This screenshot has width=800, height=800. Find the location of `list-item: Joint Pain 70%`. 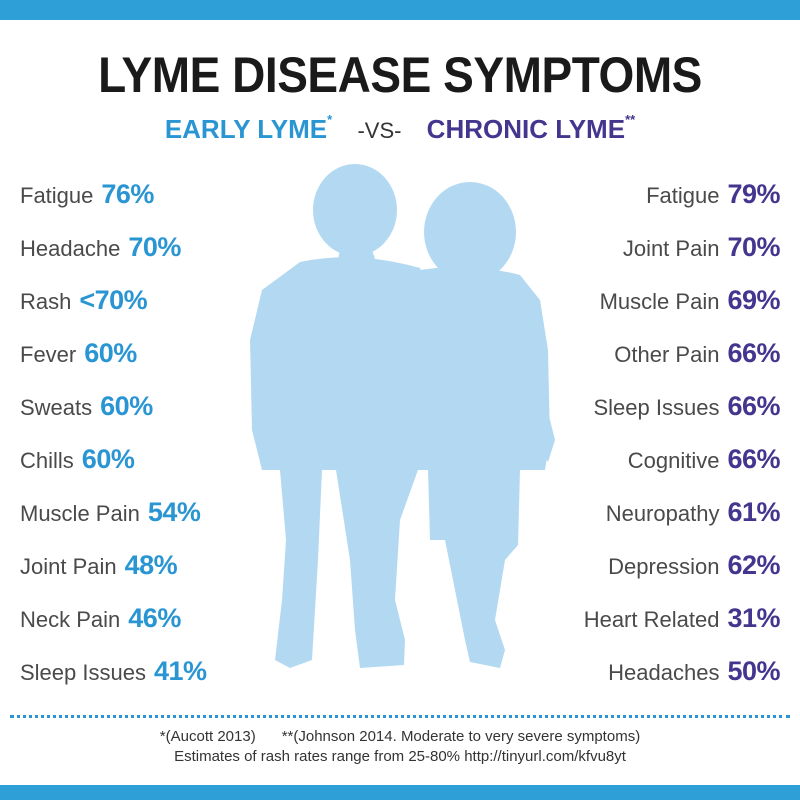

list-item: Joint Pain 70% is located at coordinates (682, 251).